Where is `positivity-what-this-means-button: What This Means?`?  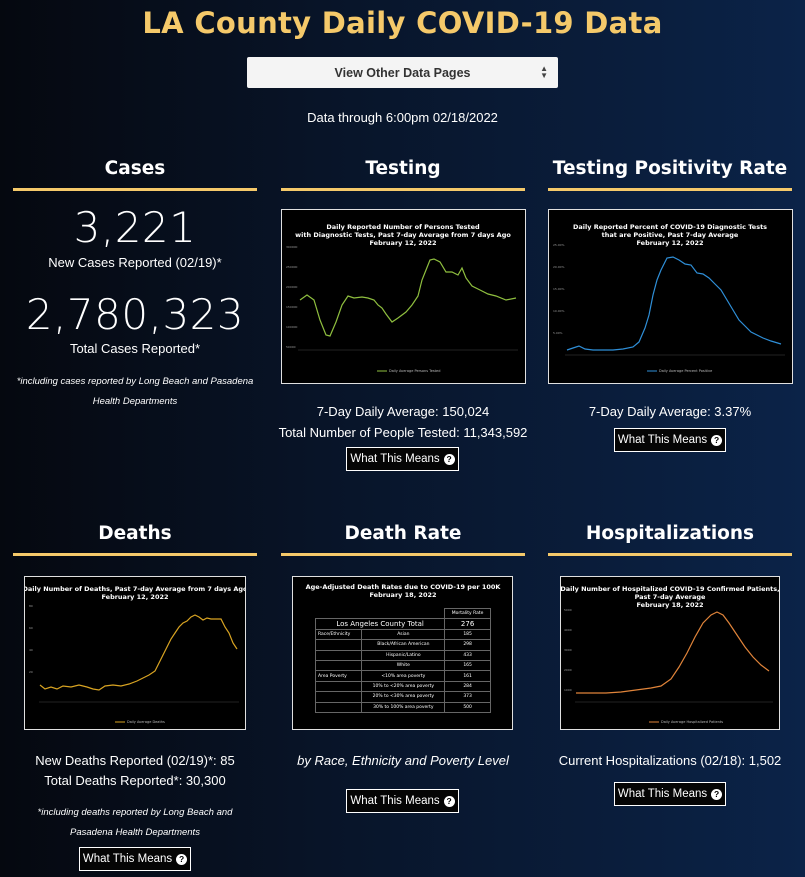 positivity-what-this-means-button: What This Means? is located at coordinates (670, 440).